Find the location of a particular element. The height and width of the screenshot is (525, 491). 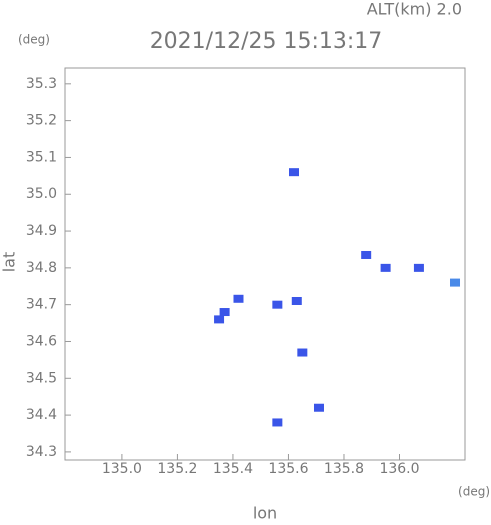

x-tick-label: 135.2 is located at coordinates (177, 469).